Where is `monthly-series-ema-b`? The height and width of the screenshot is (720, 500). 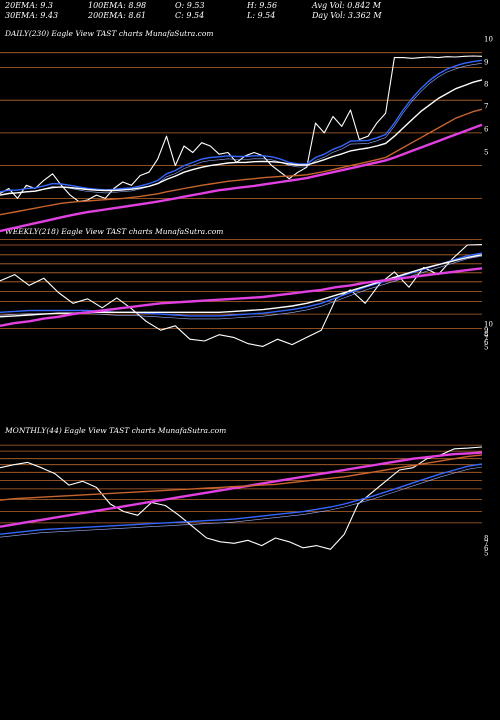
monthly-series-ema-b is located at coordinates (241, 489).